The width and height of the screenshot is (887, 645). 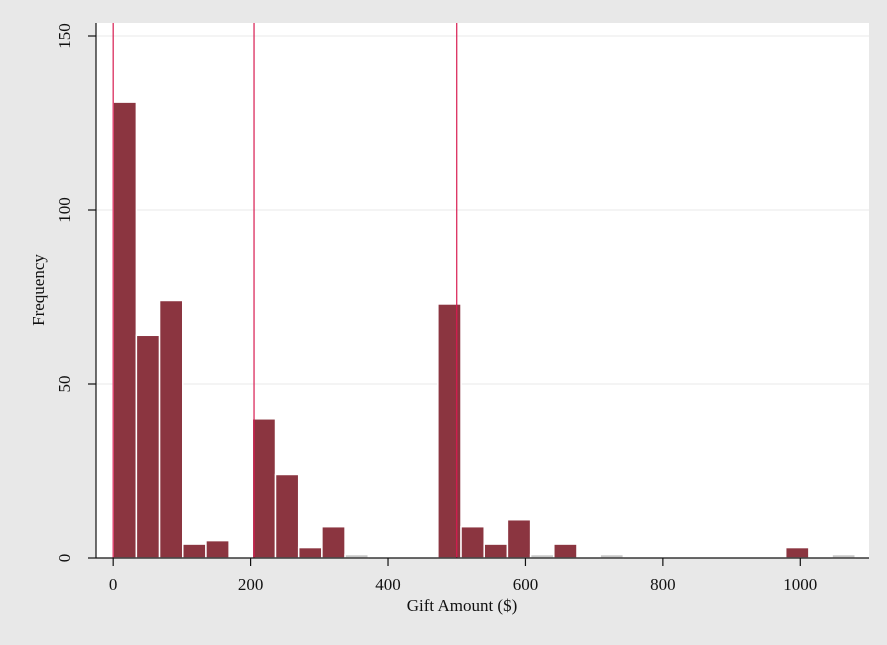 I want to click on x-tick-label: 0, so click(x=113, y=584).